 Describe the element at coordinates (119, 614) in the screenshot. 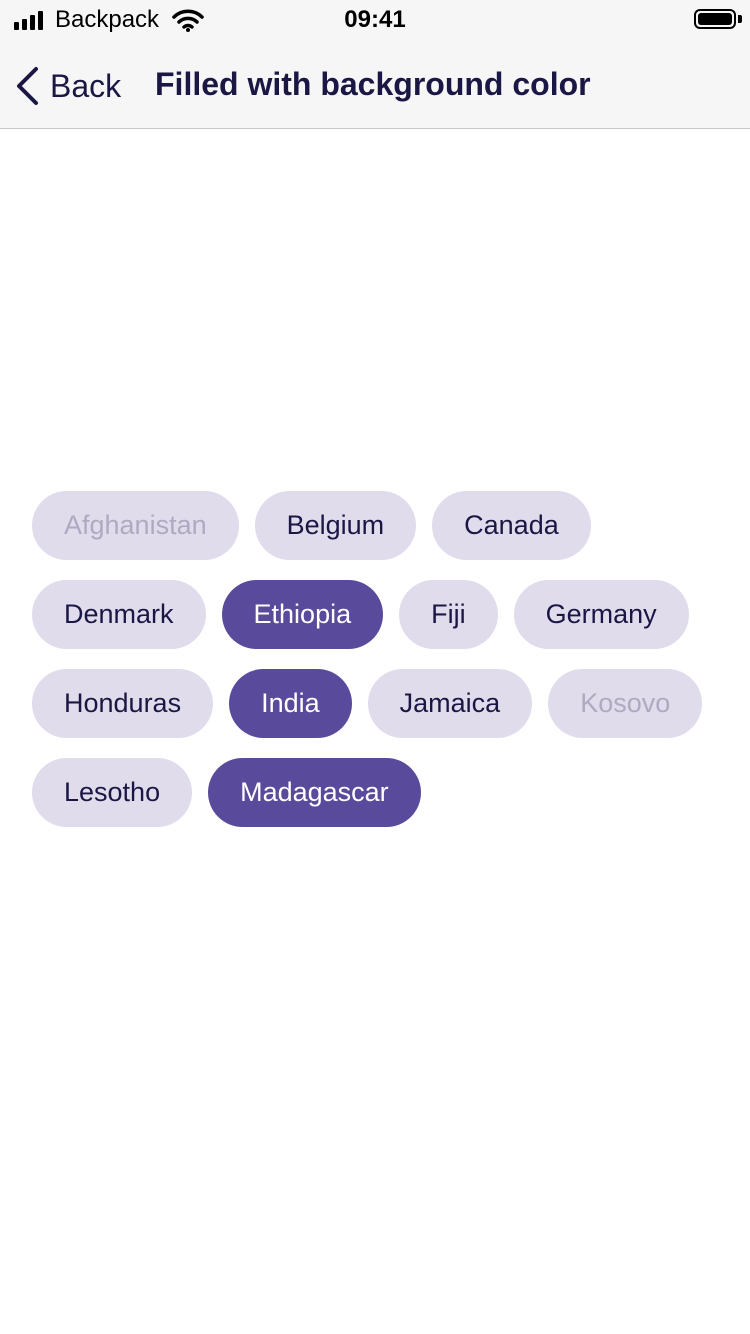

I see `chip-denmark: Denmark` at that location.